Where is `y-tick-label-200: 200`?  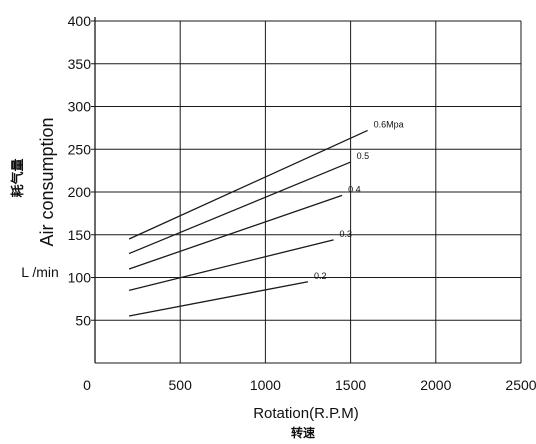
y-tick-label-200: 200 is located at coordinates (80, 192).